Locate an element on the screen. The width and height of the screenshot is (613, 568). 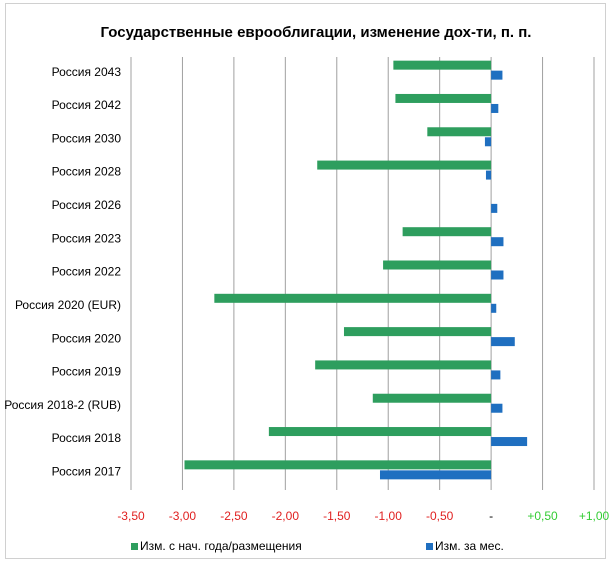
y-tick-label: Россия 2042 is located at coordinates (87, 105).